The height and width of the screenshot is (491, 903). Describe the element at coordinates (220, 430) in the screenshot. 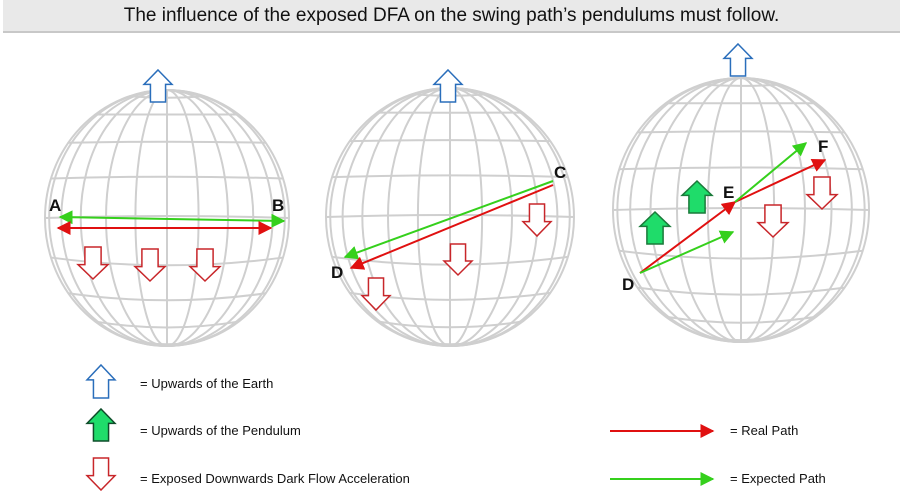

I see `legend-pendulum-up: = Upwards of the Pendulum` at that location.